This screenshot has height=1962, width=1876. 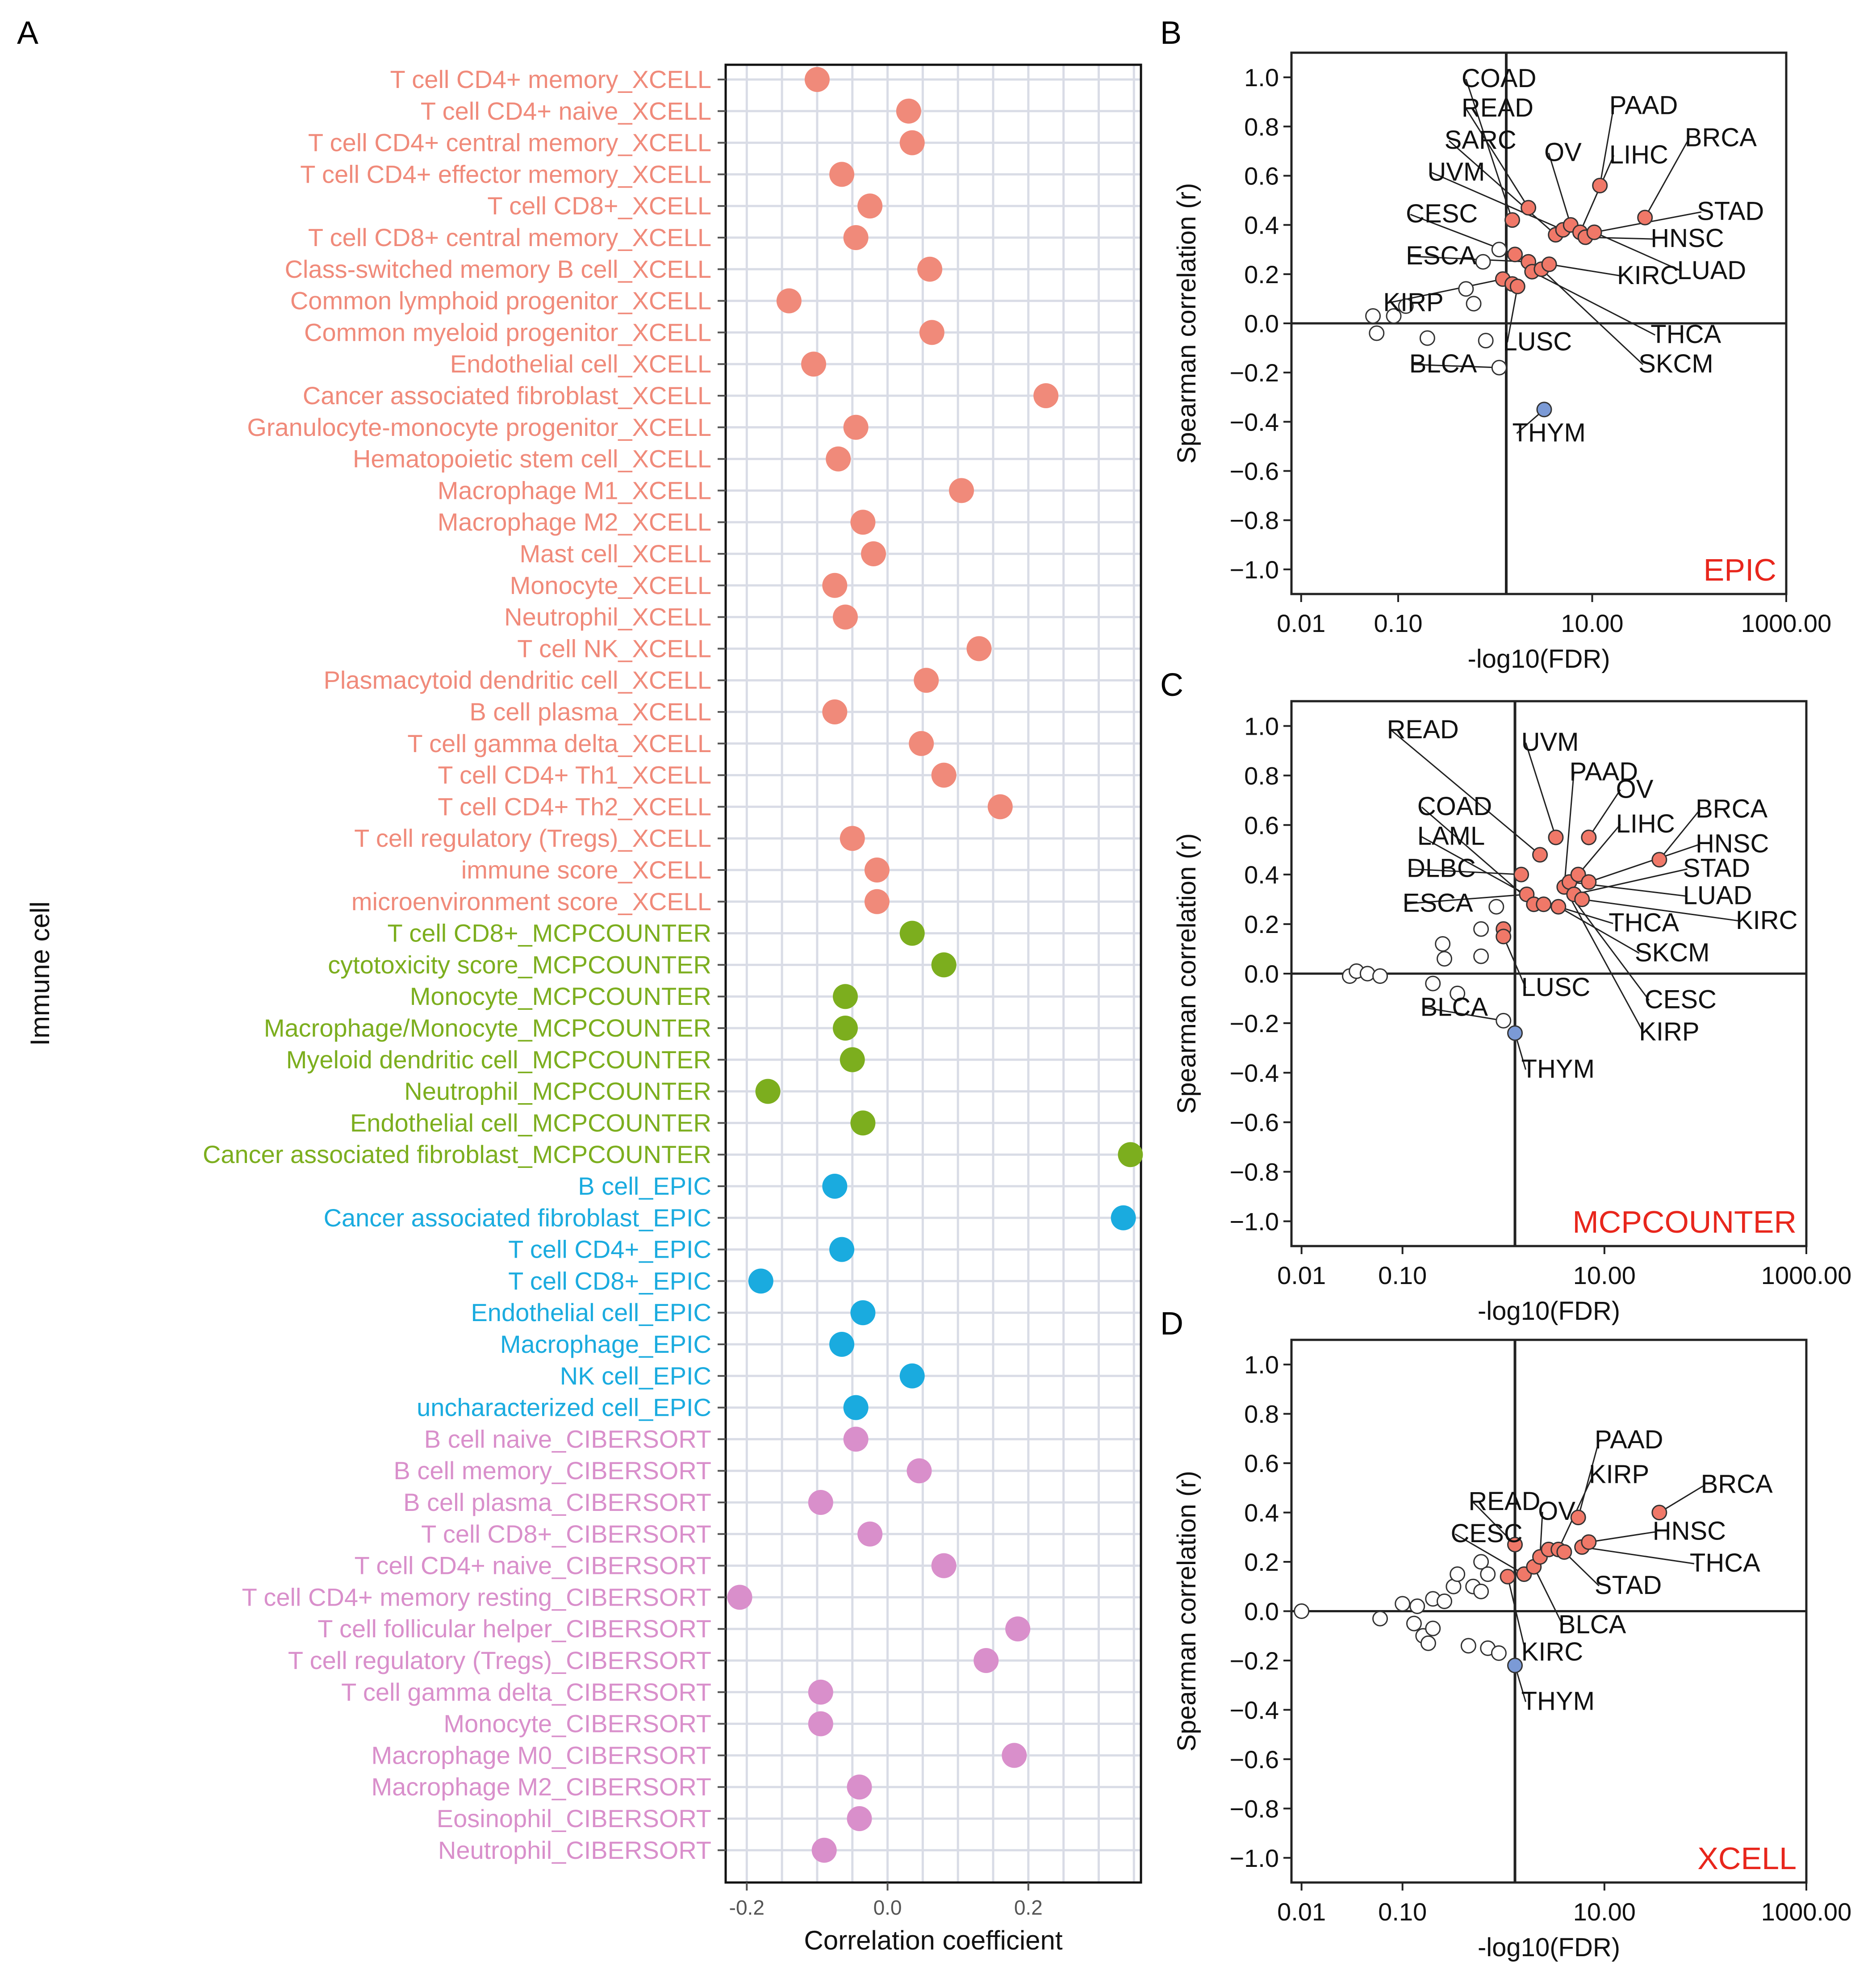 I want to click on y-tick-label: −0.2, so click(x=1254, y=1023).